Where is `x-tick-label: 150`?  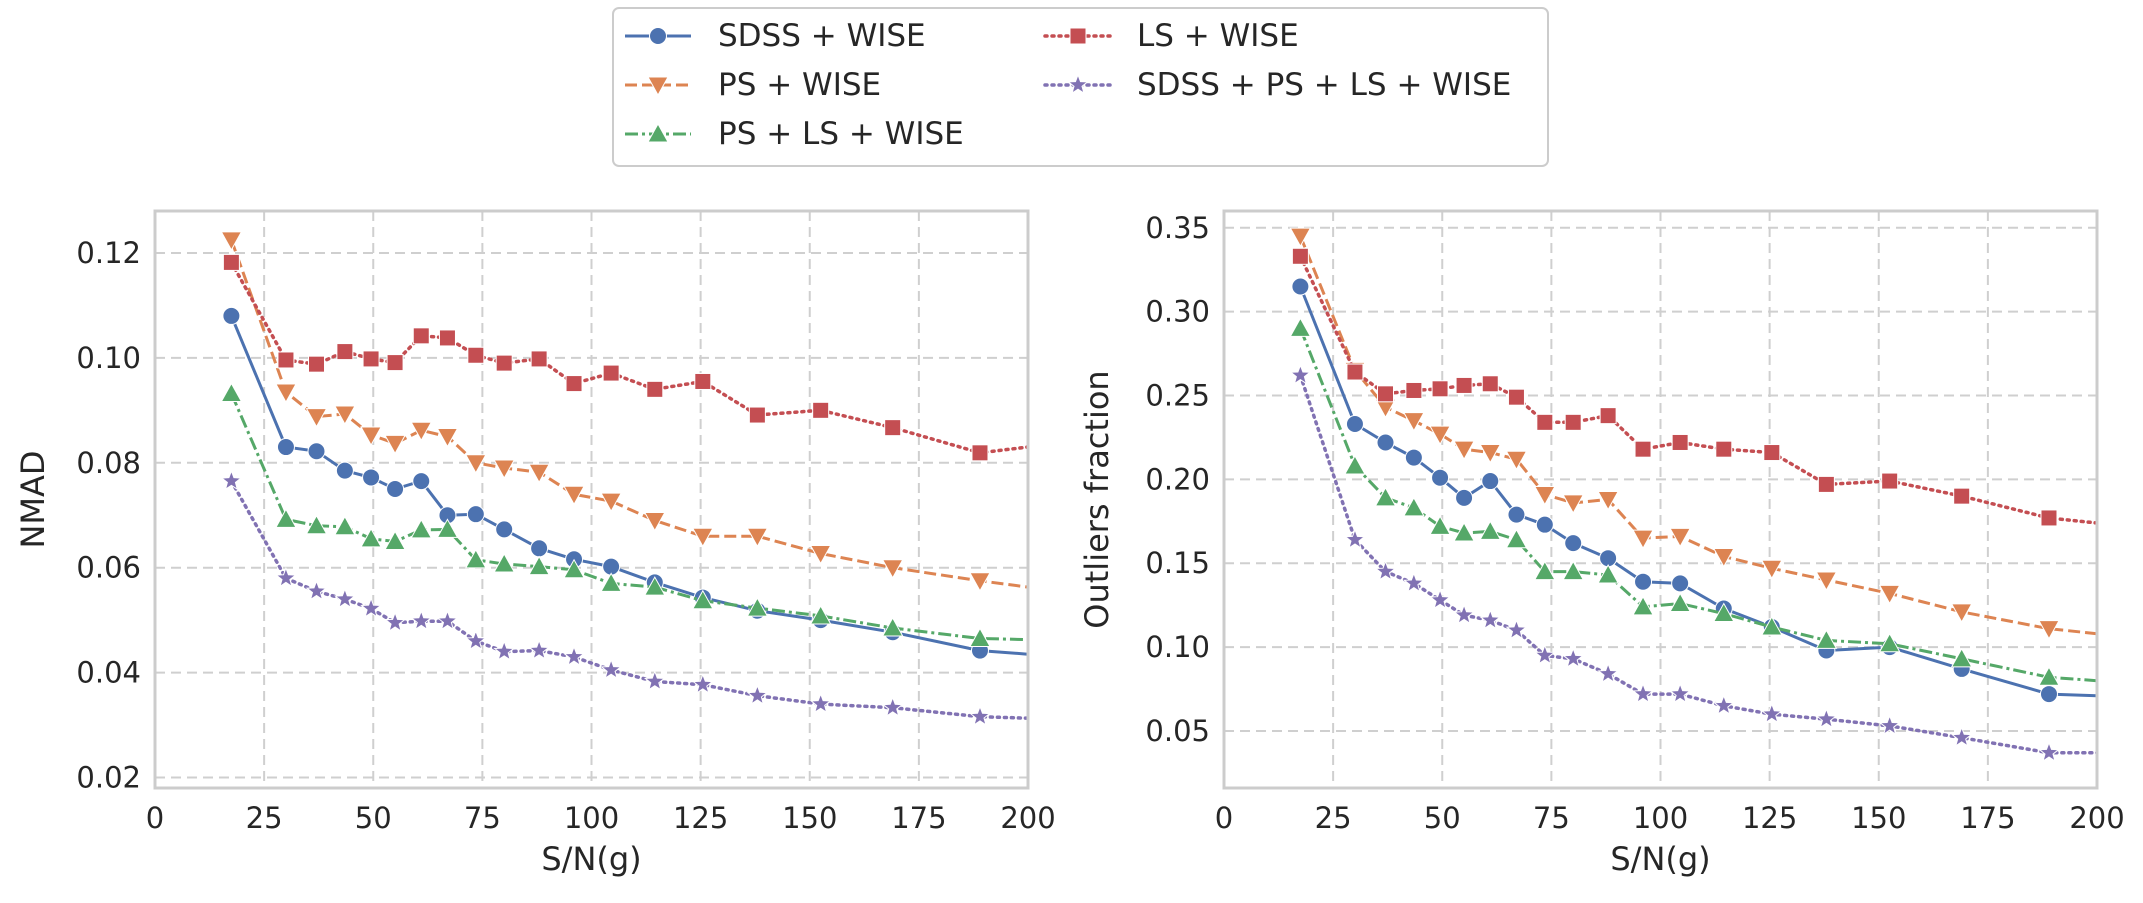
x-tick-label: 150 is located at coordinates (1878, 818).